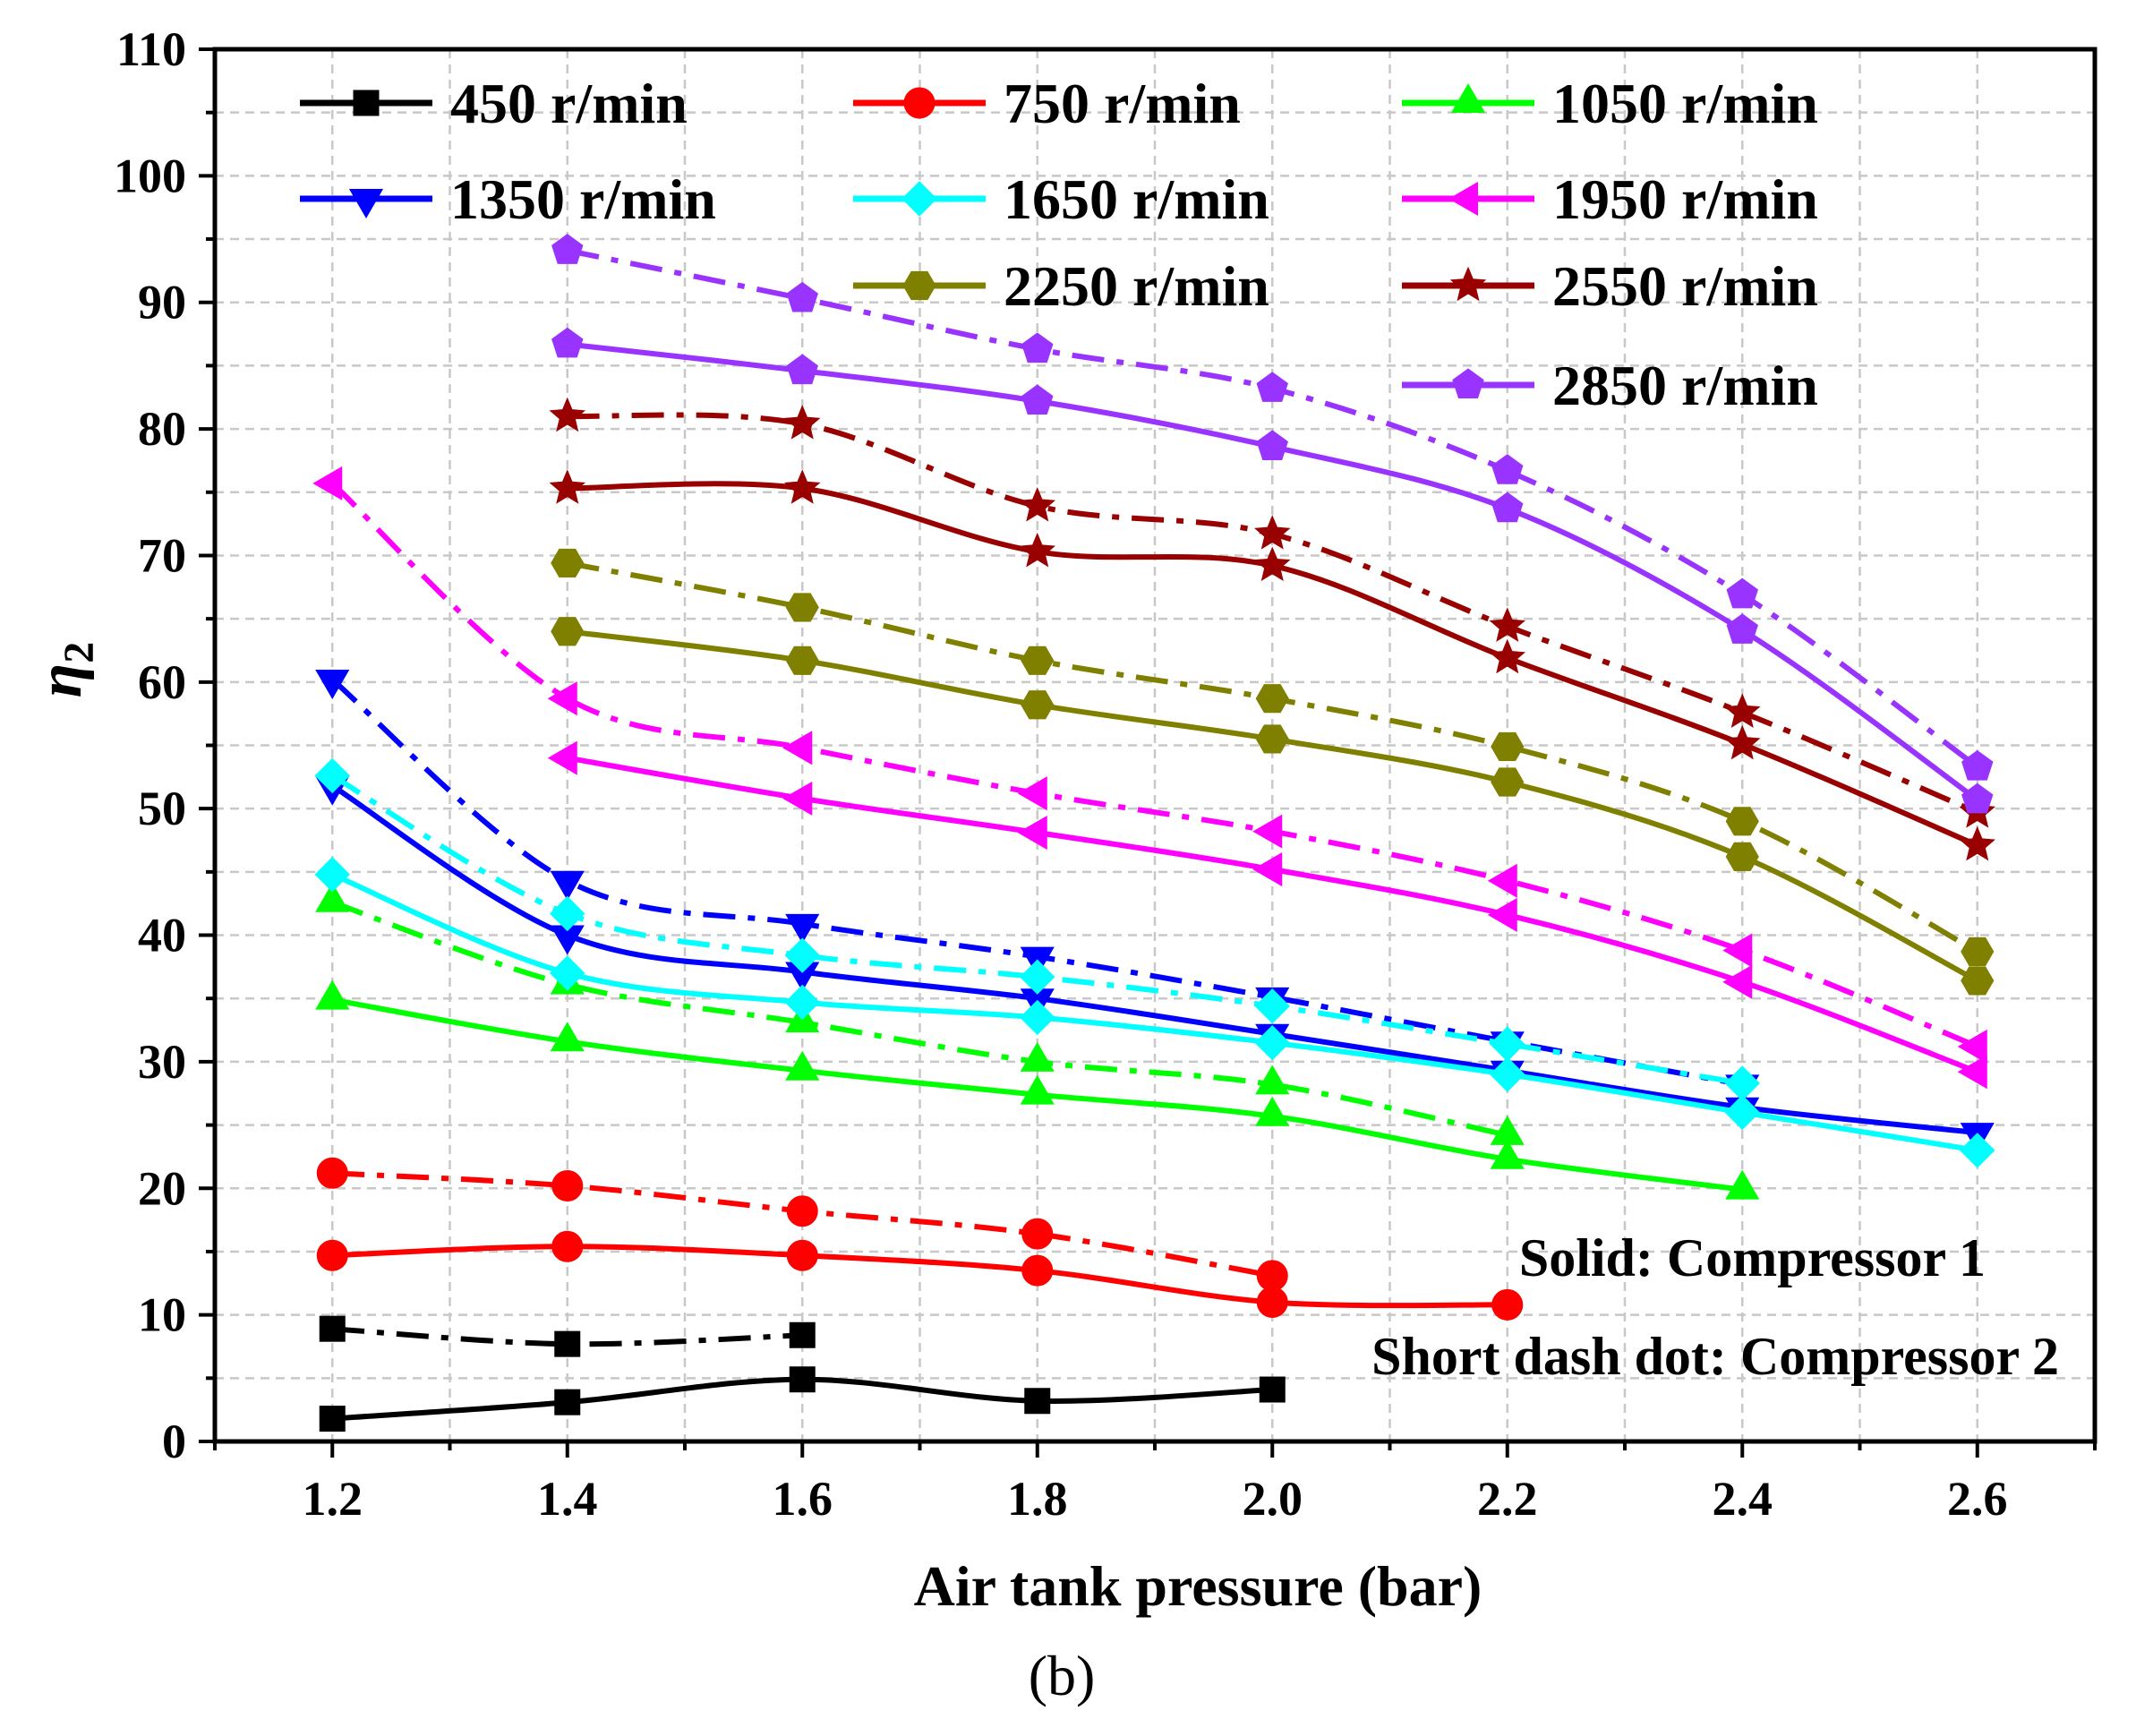 This screenshot has width=2136, height=1736. What do you see at coordinates (508, 199) in the screenshot?
I see `legend-item: 1350 r/min` at bounding box center [508, 199].